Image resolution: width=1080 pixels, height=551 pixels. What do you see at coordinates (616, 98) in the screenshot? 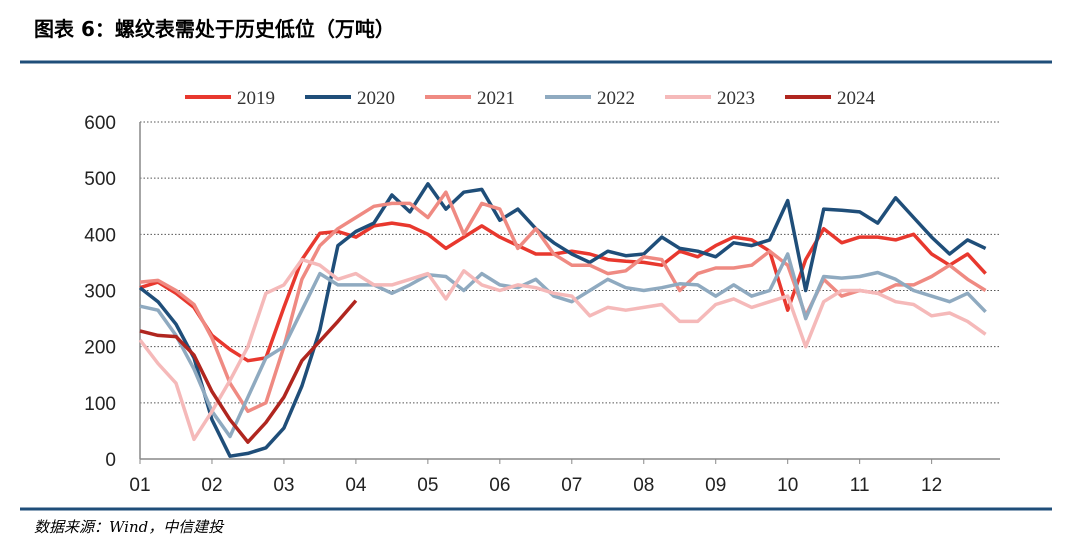
I see `legend-label: 2022` at bounding box center [616, 98].